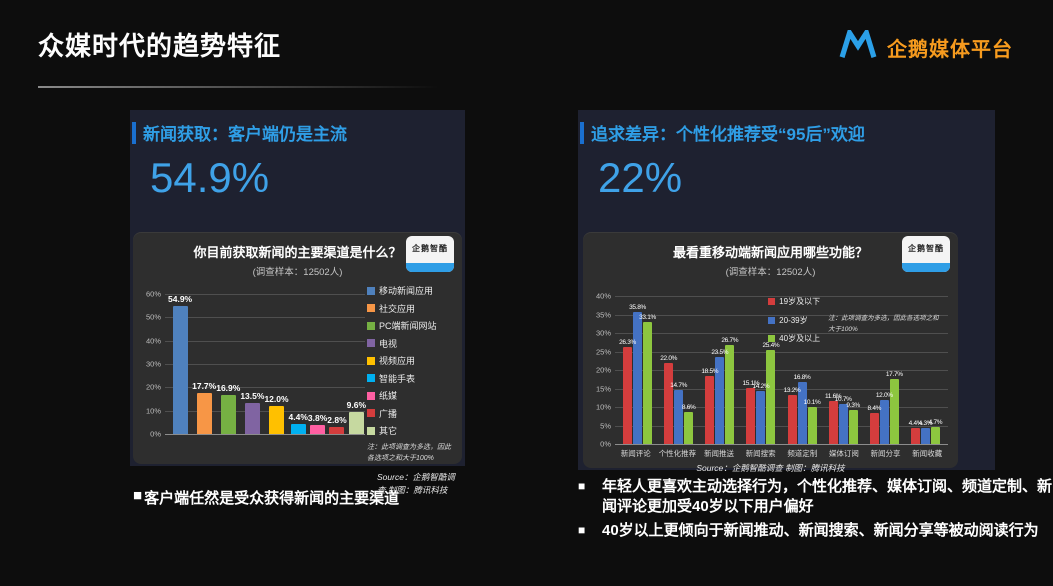 This screenshot has height=586, width=1053. I want to click on right-chart-legend: 19岁及以下 20-39岁 40岁及以上, so click(794, 320).